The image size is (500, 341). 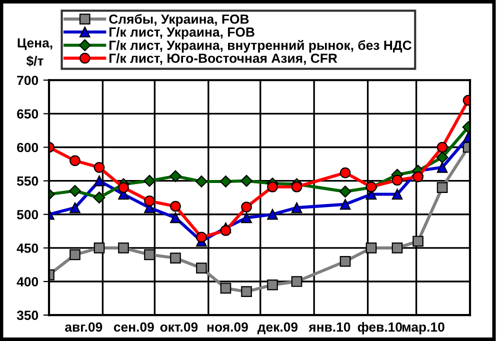 I want to click on x-tick-label: фев.10, so click(x=380, y=328).